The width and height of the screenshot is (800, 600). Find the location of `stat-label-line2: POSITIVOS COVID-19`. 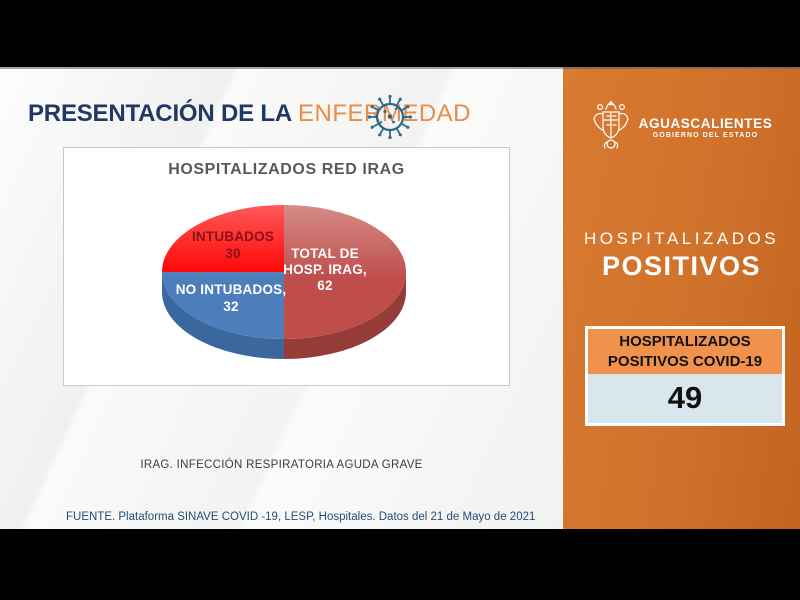

stat-label-line2: POSITIVOS COVID-19 is located at coordinates (685, 361).